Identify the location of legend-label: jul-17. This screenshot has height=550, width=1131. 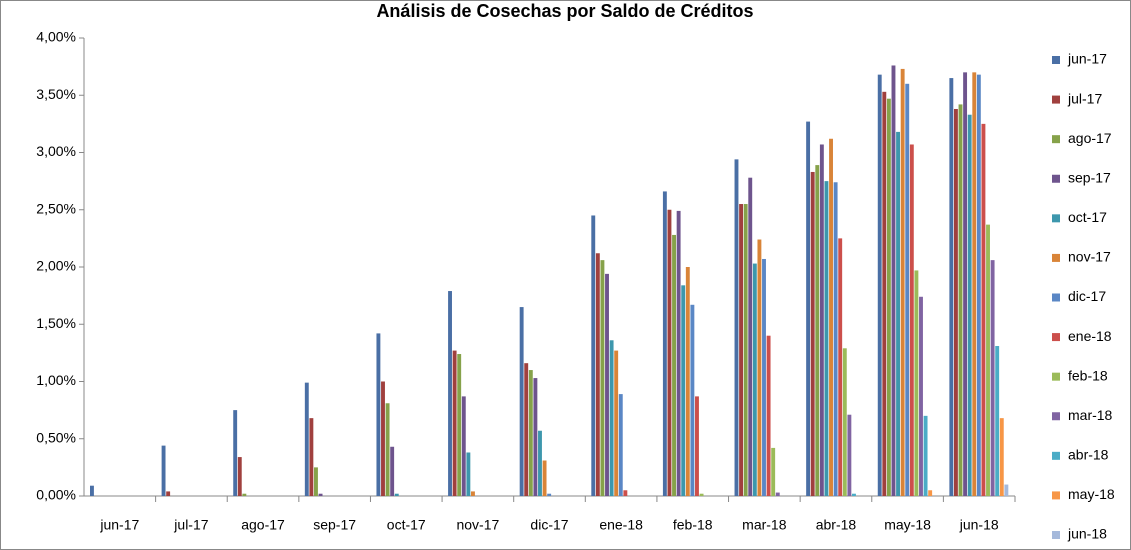
(1084, 98).